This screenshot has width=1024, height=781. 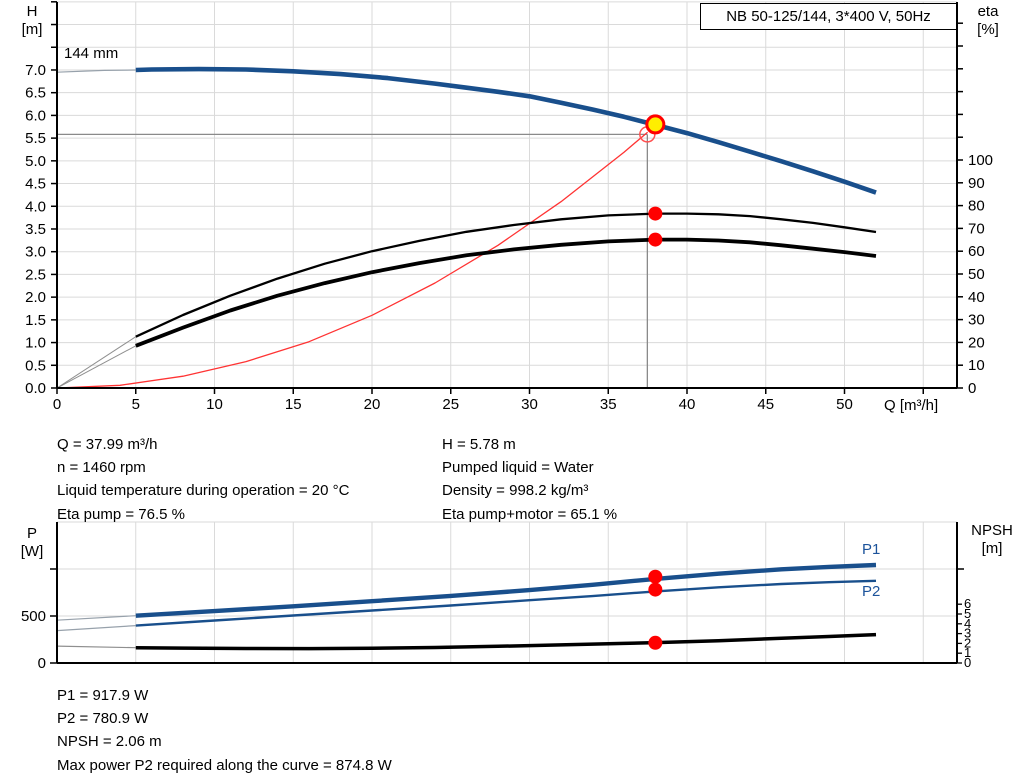 What do you see at coordinates (992, 548) in the screenshot?
I see `npsh-axis-label-line2: [m]` at bounding box center [992, 548].